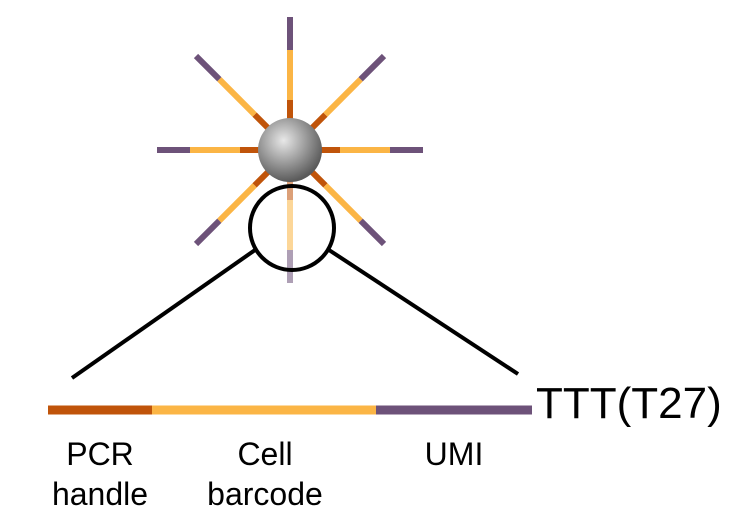  Describe the element at coordinates (629, 403) in the screenshot. I see `poly-t-tail-label: TTT(T27)` at that location.